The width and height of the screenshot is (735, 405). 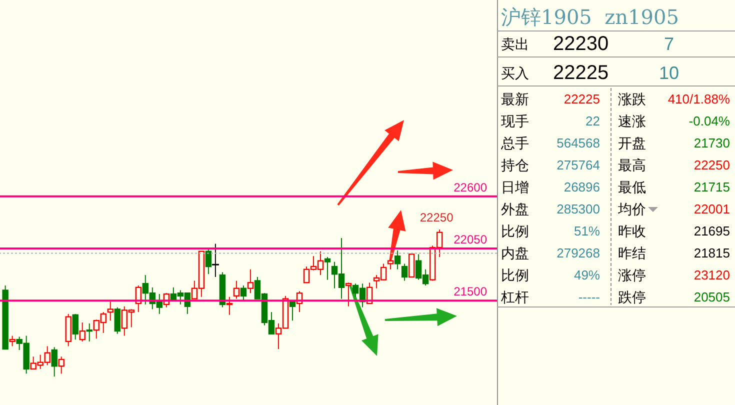 I want to click on category-label: 最高, so click(x=632, y=165).